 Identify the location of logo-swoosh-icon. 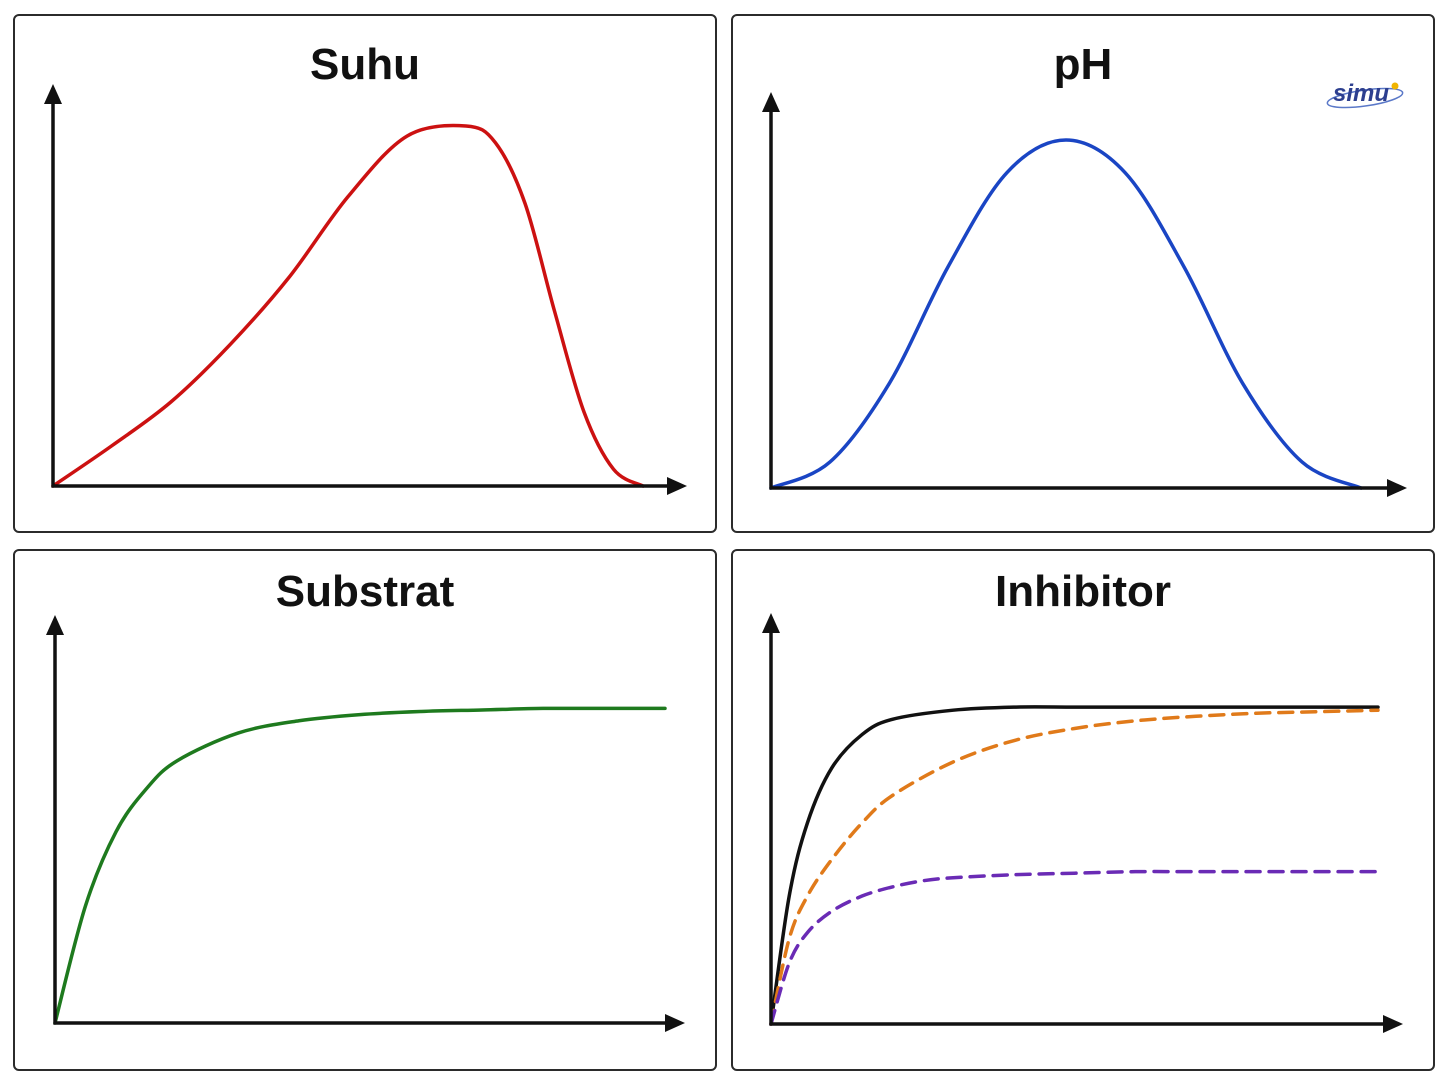
(1365, 95).